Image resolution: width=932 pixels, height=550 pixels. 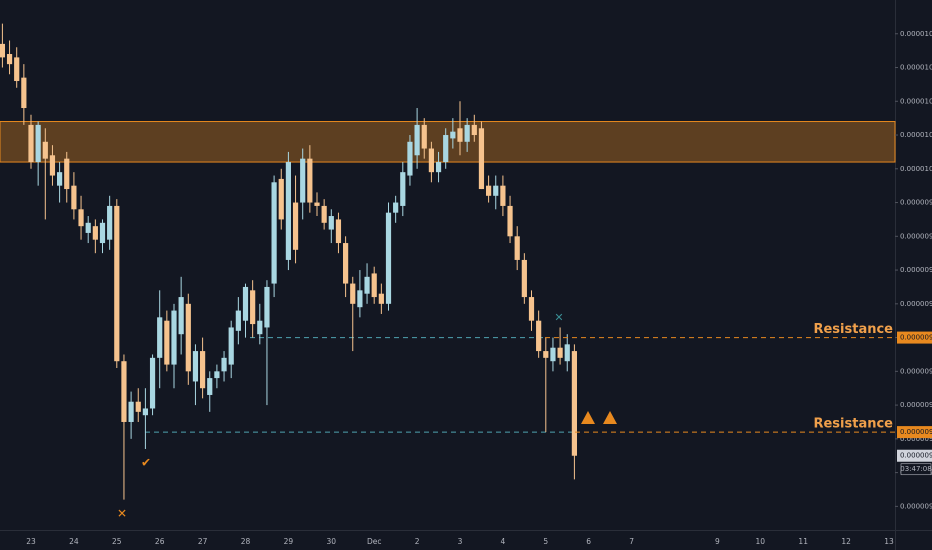 What do you see at coordinates (916, 101) in the screenshot?
I see `y-tick-label: 0.00001020` at bounding box center [916, 101].